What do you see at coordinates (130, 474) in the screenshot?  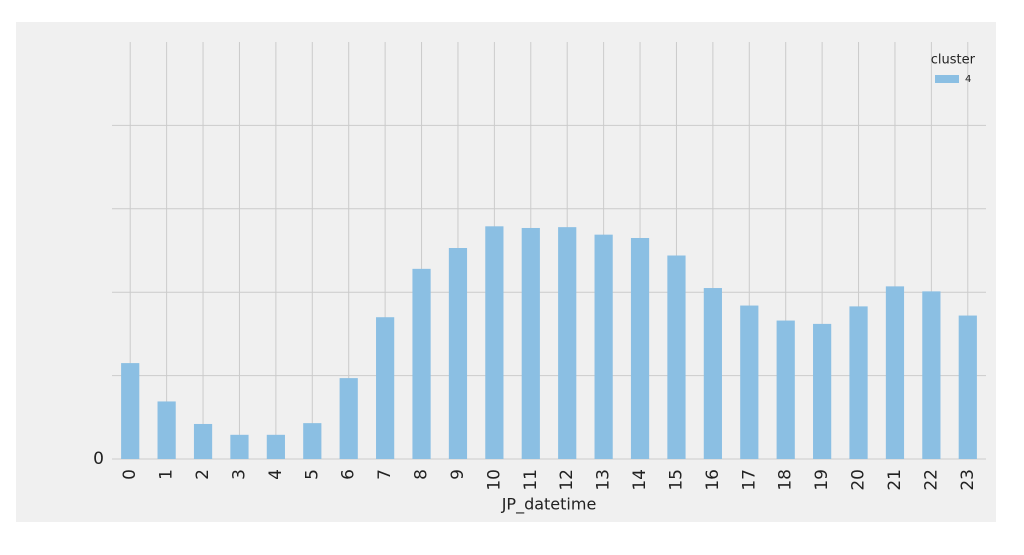 I see `x-tick-label: 0` at bounding box center [130, 474].